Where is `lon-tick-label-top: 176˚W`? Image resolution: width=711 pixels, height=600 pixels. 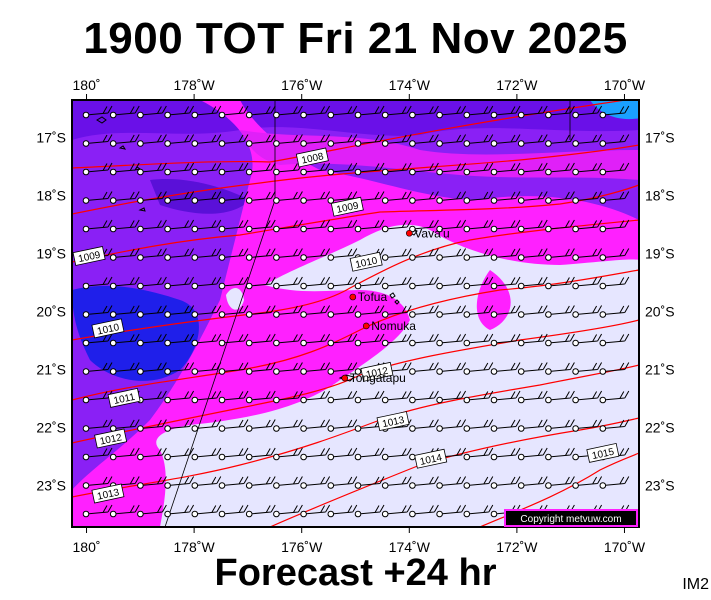 lon-tick-label-top: 176˚W is located at coordinates (302, 85).